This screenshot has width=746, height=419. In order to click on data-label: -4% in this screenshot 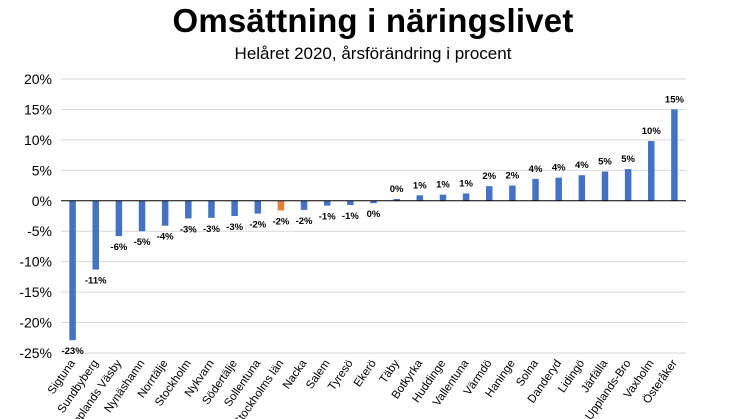, I will do `click(165, 237)`.